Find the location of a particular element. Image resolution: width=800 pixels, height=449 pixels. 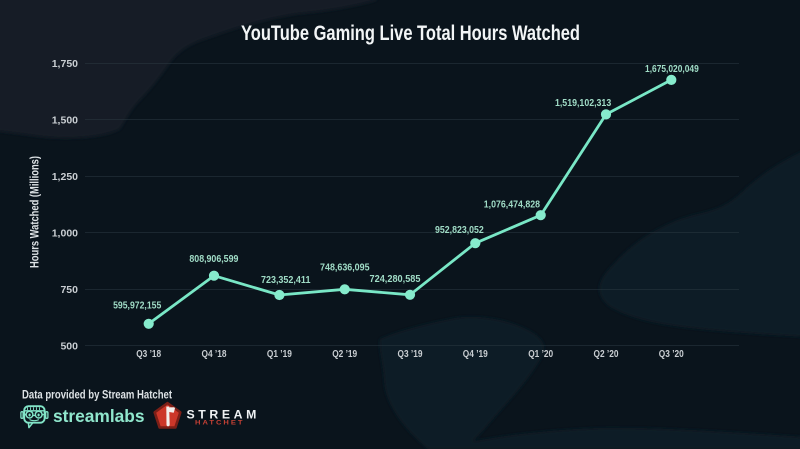

svg-text: 1,250 is located at coordinates (65, 177).